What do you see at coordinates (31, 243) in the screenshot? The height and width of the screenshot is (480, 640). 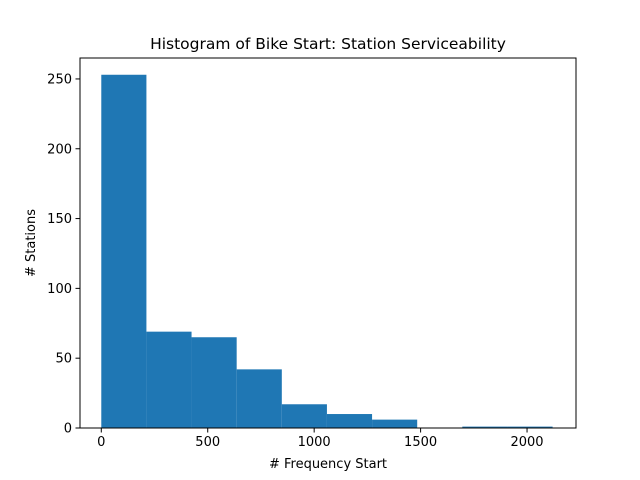 I see `y-axis-label: # Stations` at bounding box center [31, 243].